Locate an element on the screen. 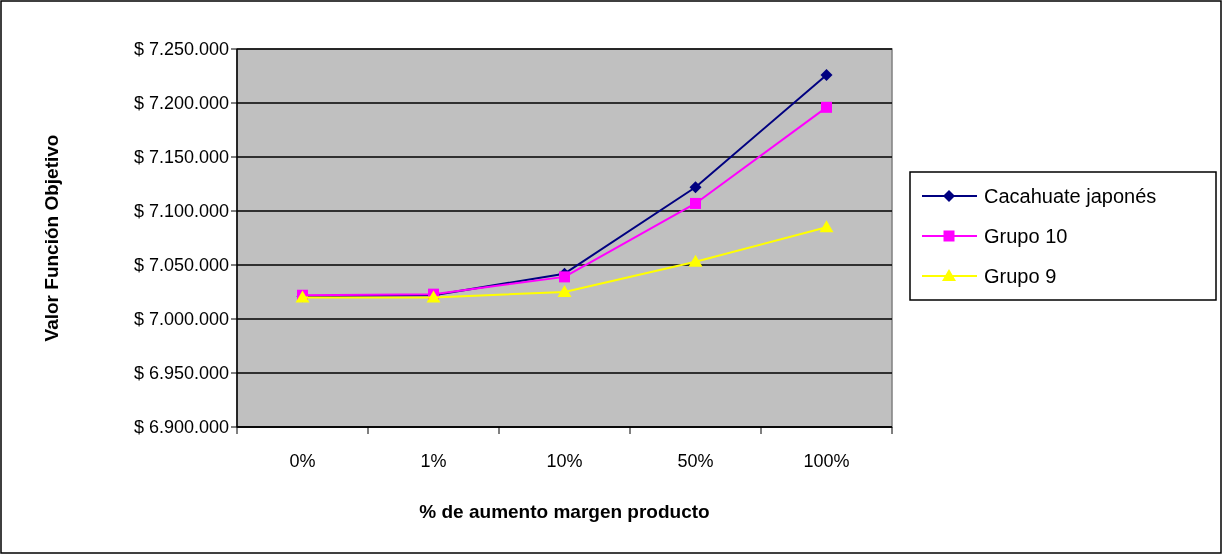 The height and width of the screenshot is (554, 1222). x-tick-label: 50% is located at coordinates (695, 461).